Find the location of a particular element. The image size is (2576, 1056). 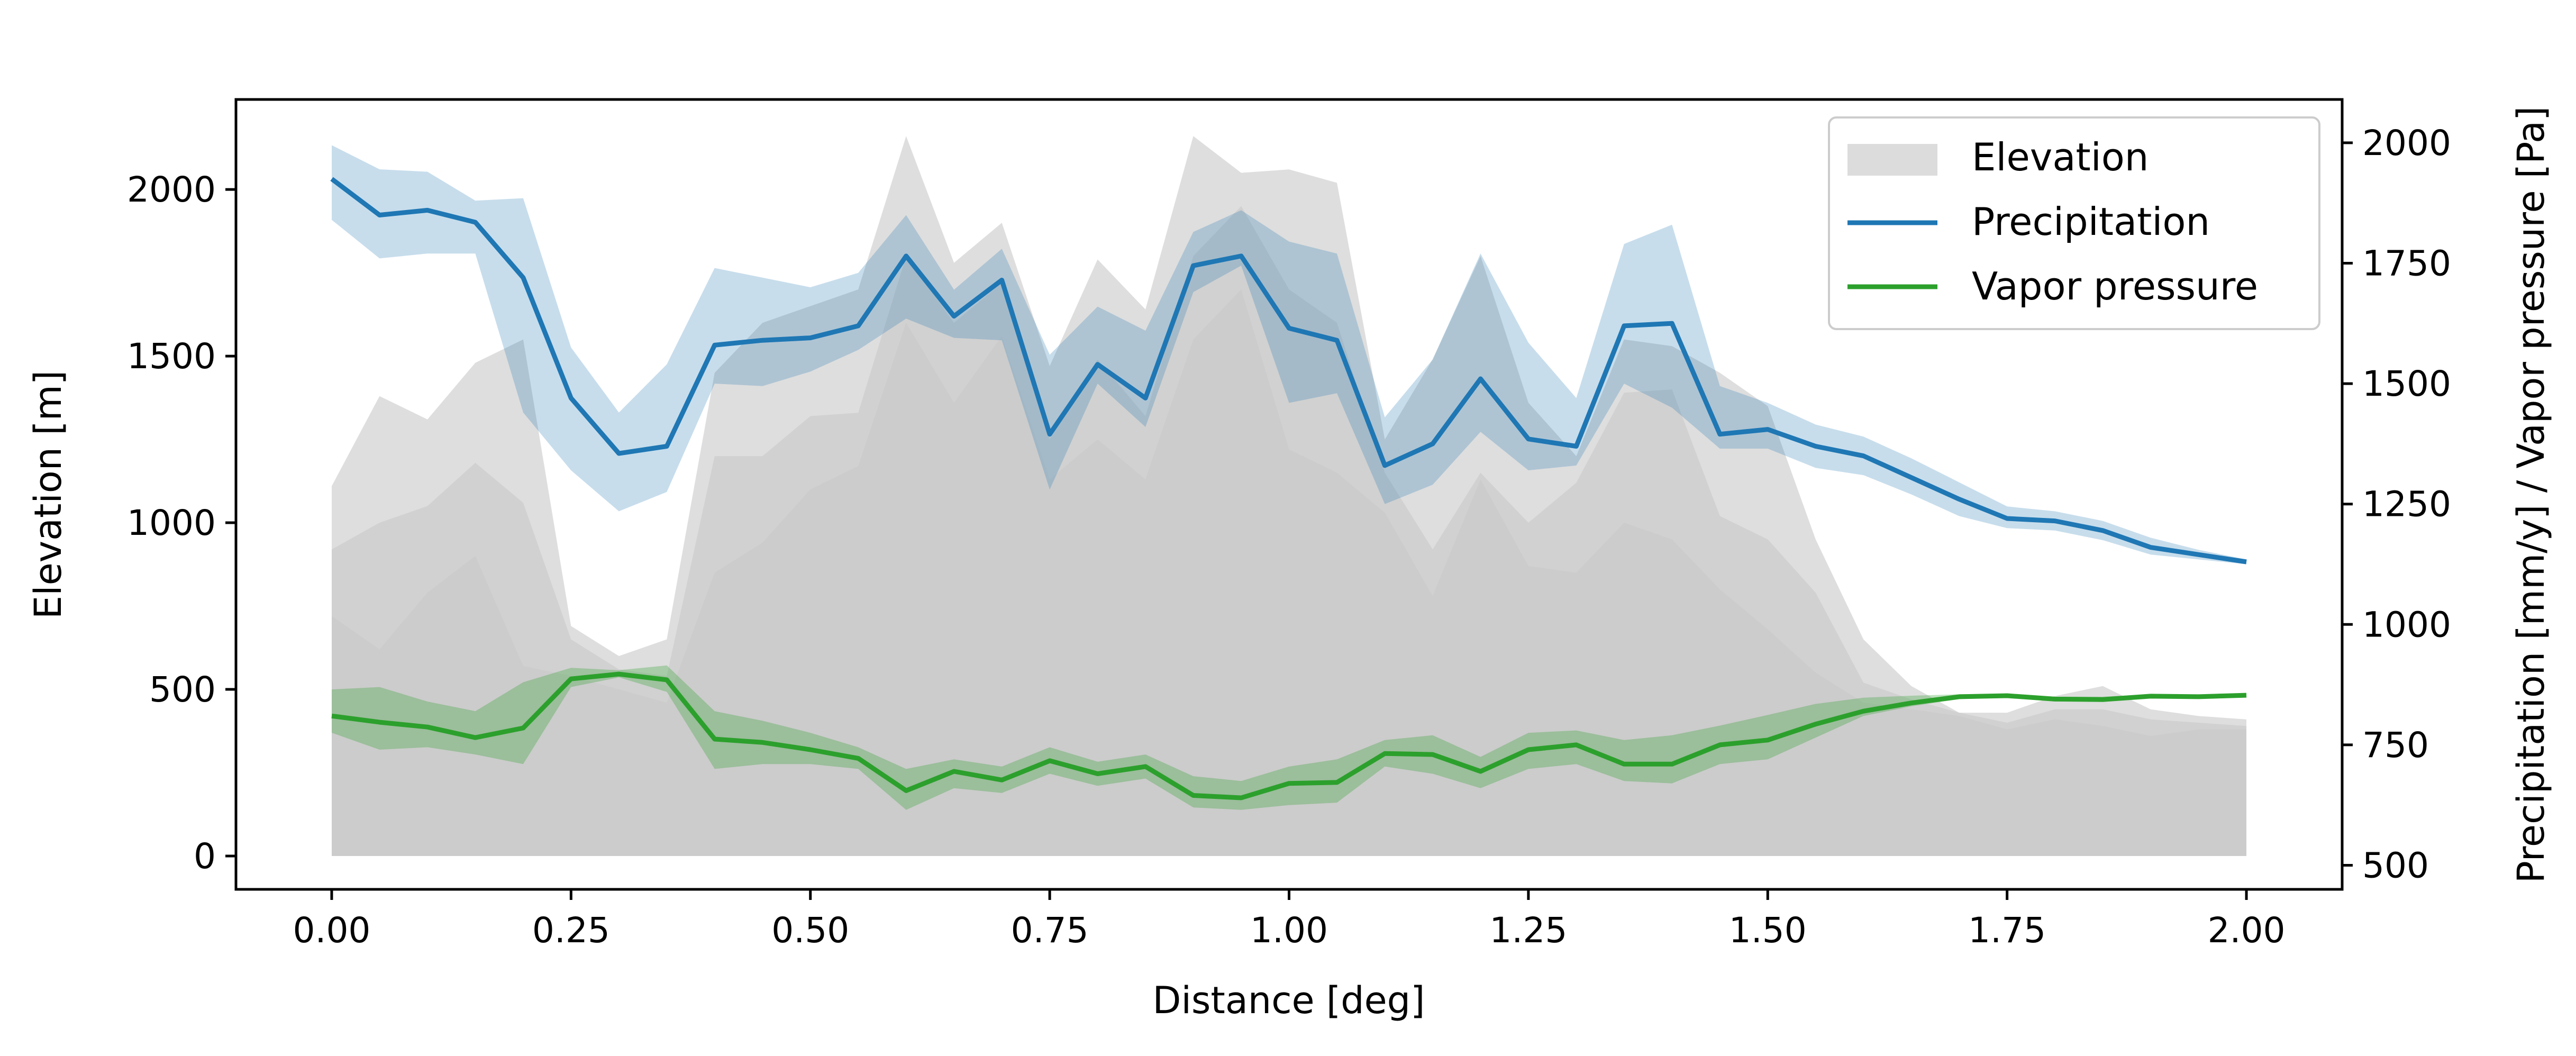

x-tick-label: 0.50 is located at coordinates (810, 930).